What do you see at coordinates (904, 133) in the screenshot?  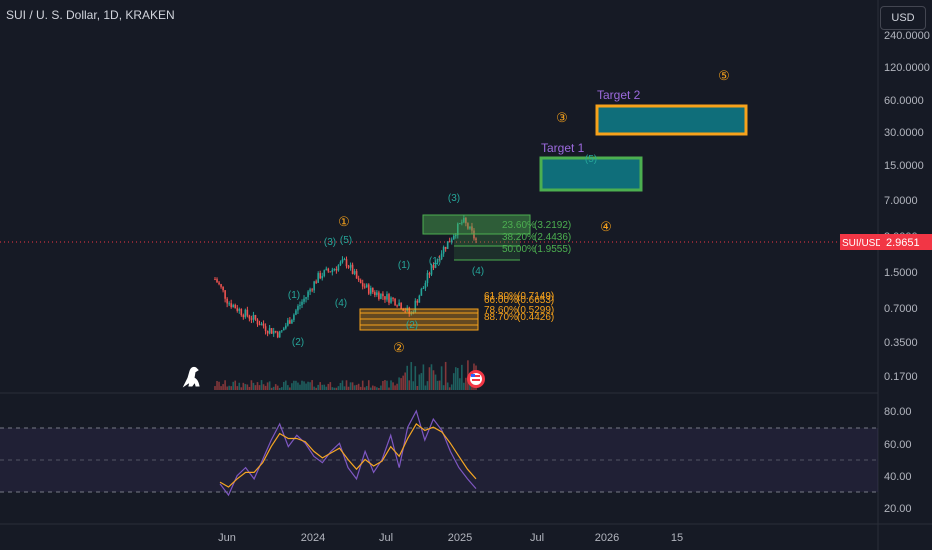 I see `price-tick-label: 30.0000` at bounding box center [904, 133].